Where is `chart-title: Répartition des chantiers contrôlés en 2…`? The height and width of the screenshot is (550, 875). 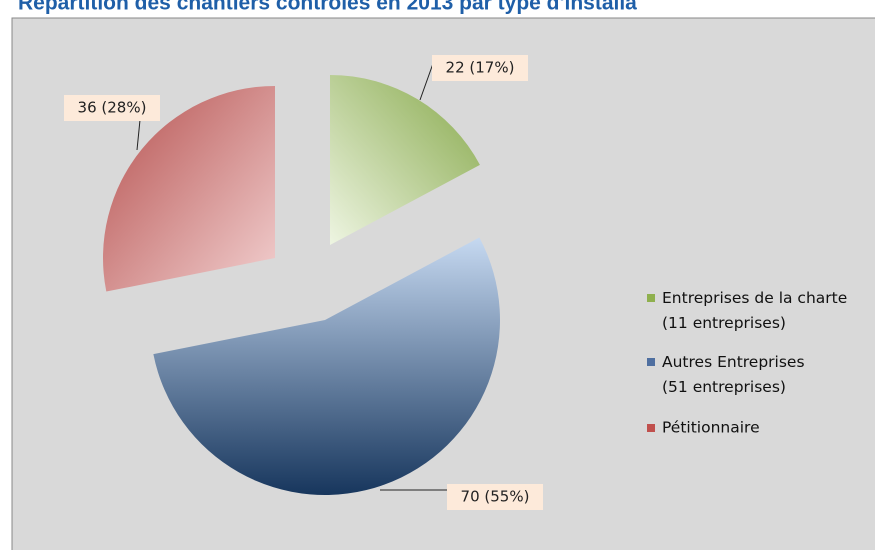 chart-title: Répartition des chantiers contrôlés en 2… is located at coordinates (327, 7).